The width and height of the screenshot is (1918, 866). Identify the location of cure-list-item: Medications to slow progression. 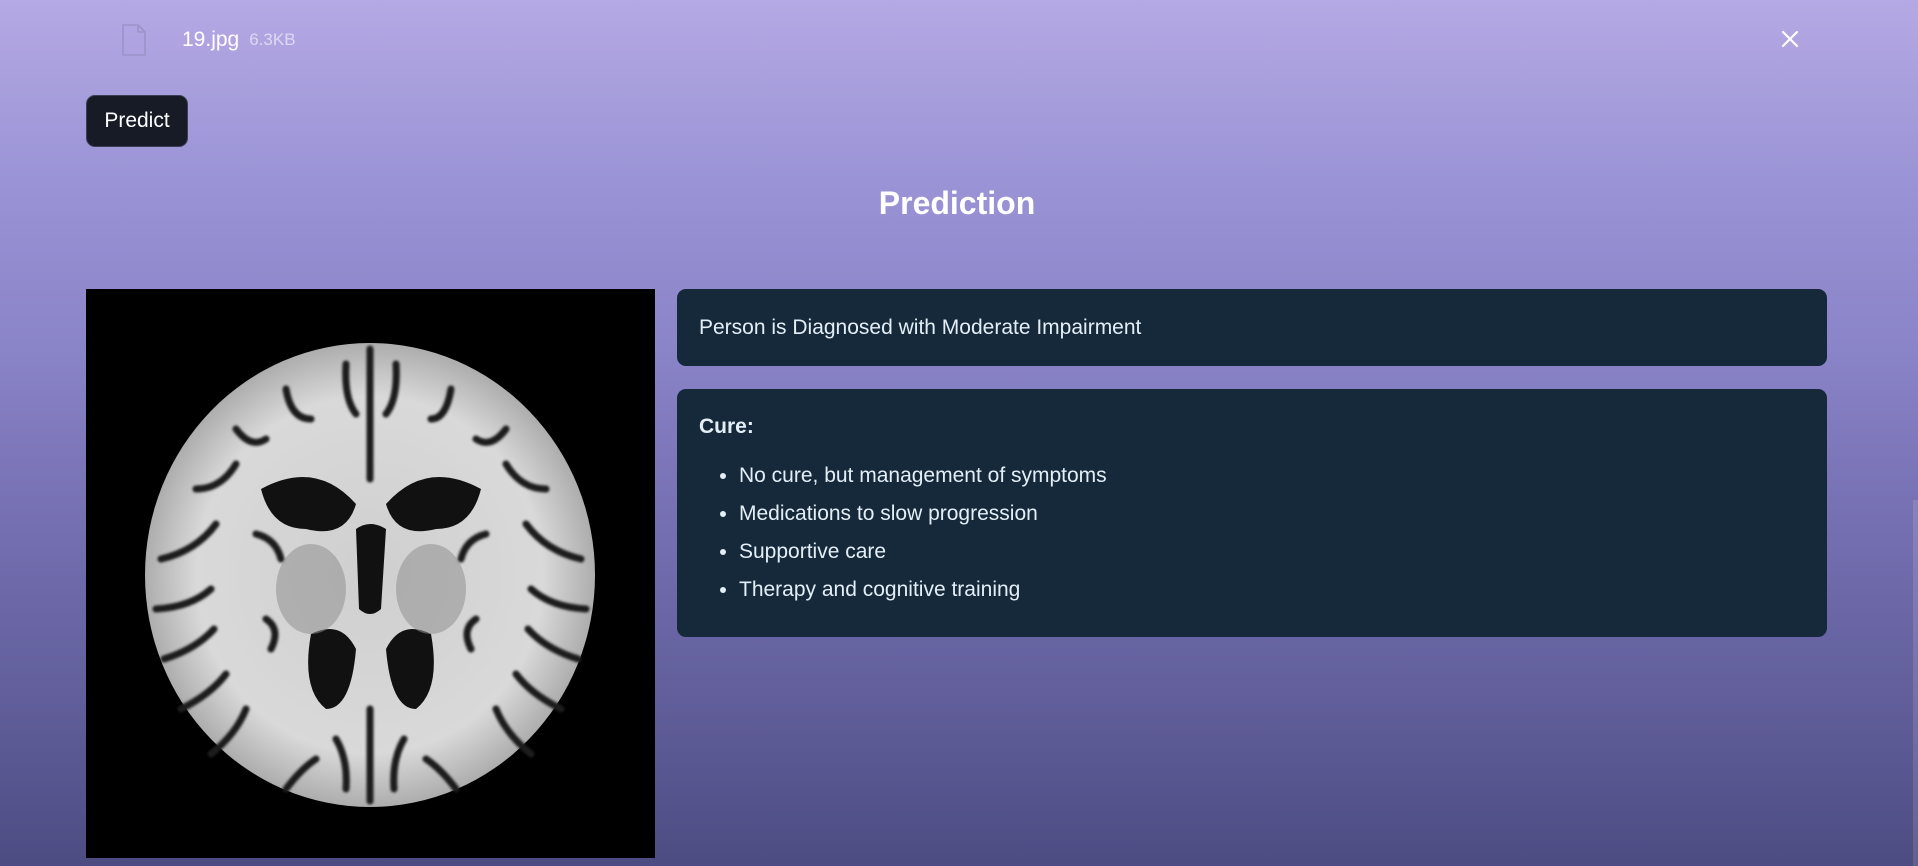
(1272, 514).